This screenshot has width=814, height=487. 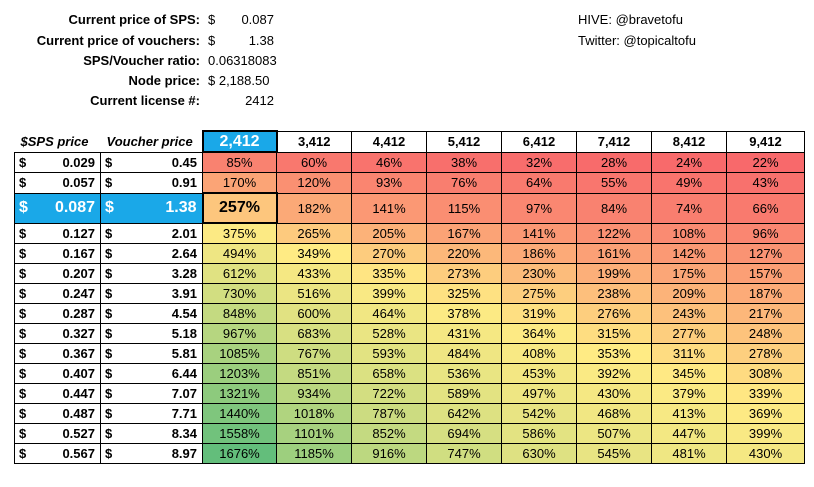 What do you see at coordinates (239, 183) in the screenshot?
I see `roi-percent-cell: 170%` at bounding box center [239, 183].